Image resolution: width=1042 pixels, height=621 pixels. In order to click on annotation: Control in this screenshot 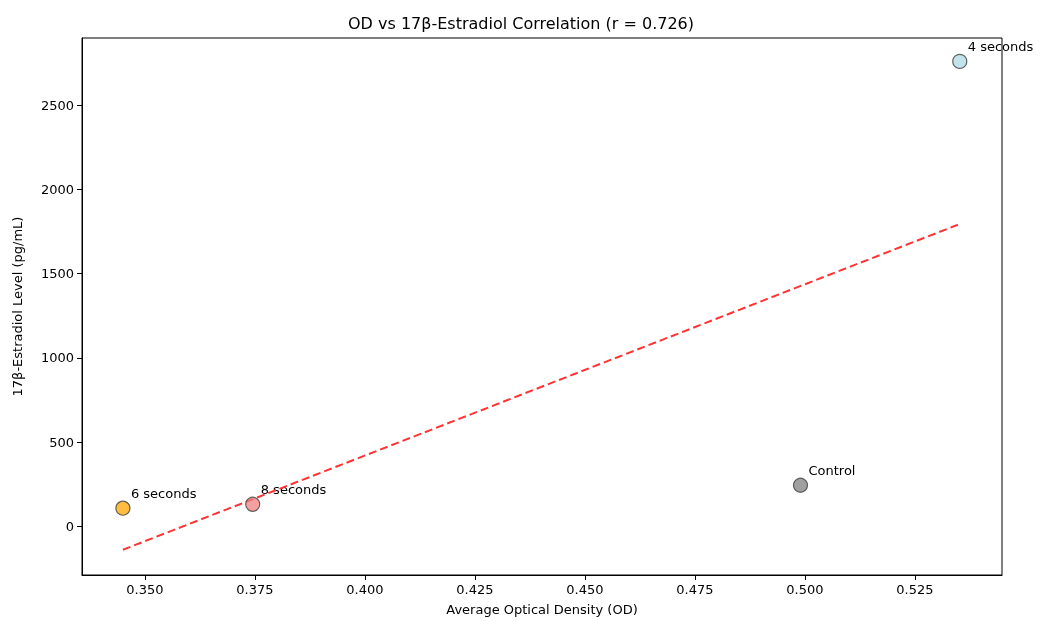, I will do `click(832, 471)`.